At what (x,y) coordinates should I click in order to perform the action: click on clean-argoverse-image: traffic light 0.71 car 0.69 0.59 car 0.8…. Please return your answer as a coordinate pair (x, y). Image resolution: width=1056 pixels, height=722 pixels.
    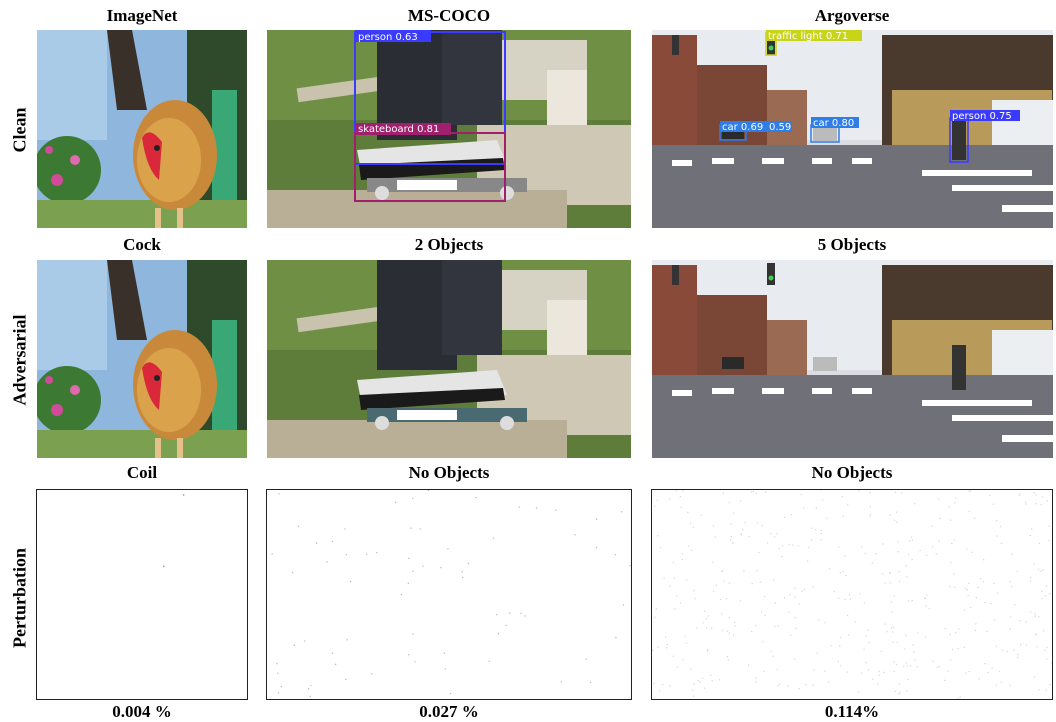
    Looking at the image, I should click on (852, 129).